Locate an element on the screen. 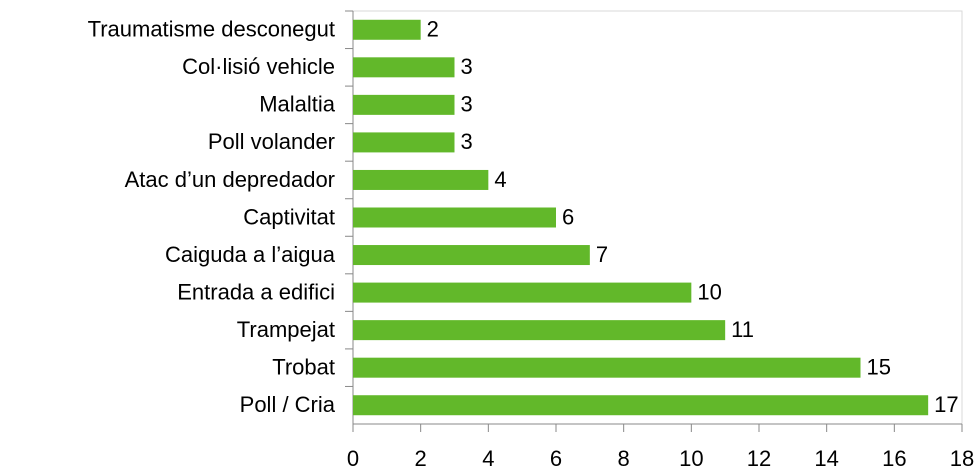 Image resolution: width=978 pixels, height=471 pixels. y-tick-label: Poll volander is located at coordinates (271, 141).